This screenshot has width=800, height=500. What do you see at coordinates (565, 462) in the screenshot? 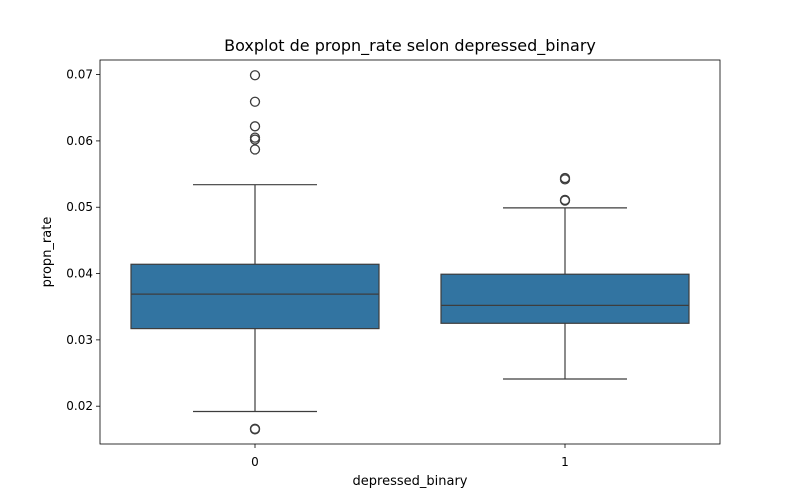
I see `x-tick-label: 1` at bounding box center [565, 462].